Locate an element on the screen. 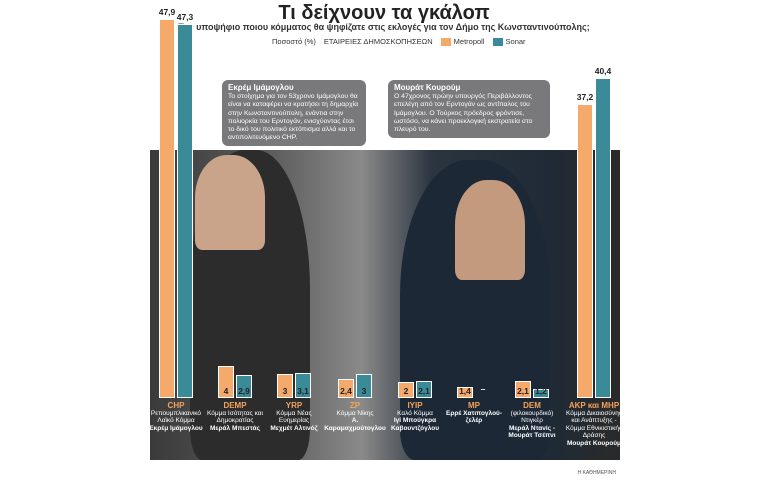  source: Η ΚΑΘΗΜΕΡΙΝΗ is located at coordinates (596, 473).